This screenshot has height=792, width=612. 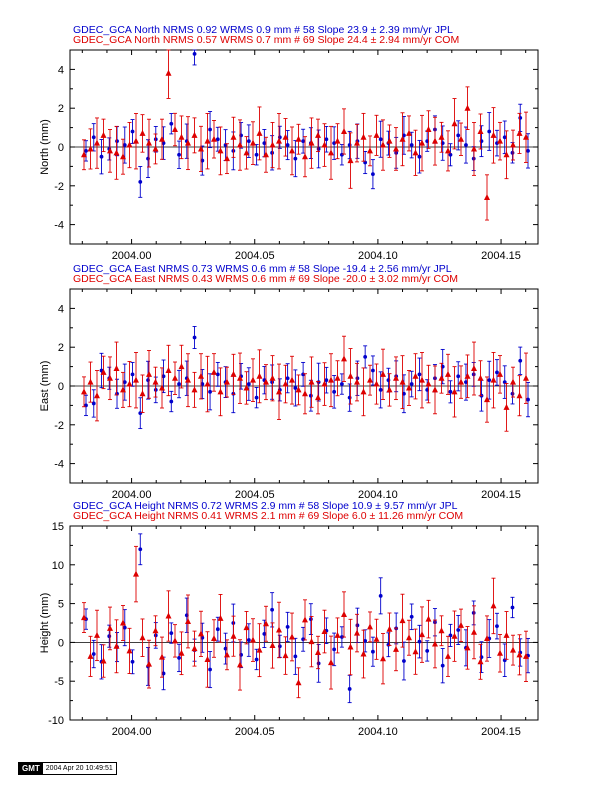 What do you see at coordinates (501, 732) in the screenshot?
I see `x-tick-label: 2004.15` at bounding box center [501, 732].